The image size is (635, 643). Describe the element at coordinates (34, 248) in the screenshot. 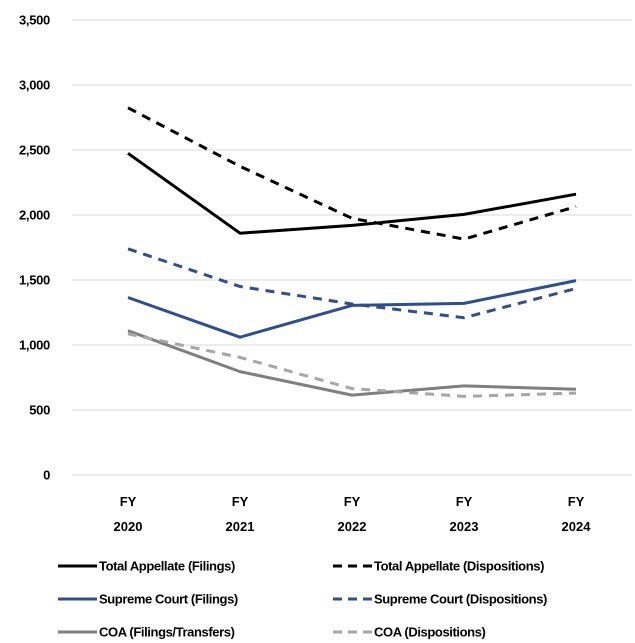

I see `y-axis-ticks: 0 500 1,000 1,500 2,000 2,500 3,000 3,500` at that location.